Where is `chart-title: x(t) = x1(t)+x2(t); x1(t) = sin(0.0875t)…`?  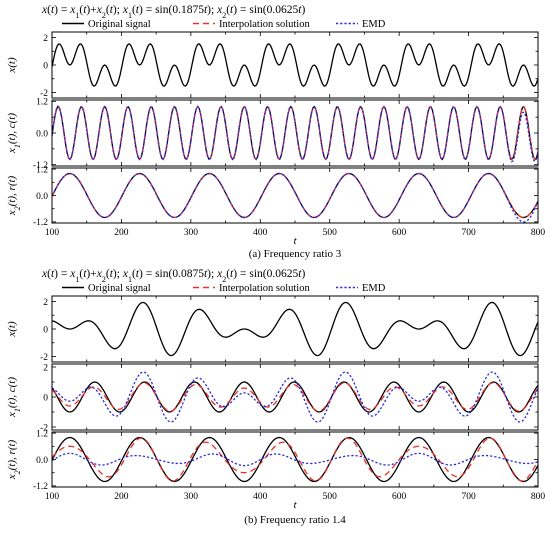 chart-title: x(t) = x1(t)+x2(t); x1(t) = sin(0.0875t)… is located at coordinates (173, 276).